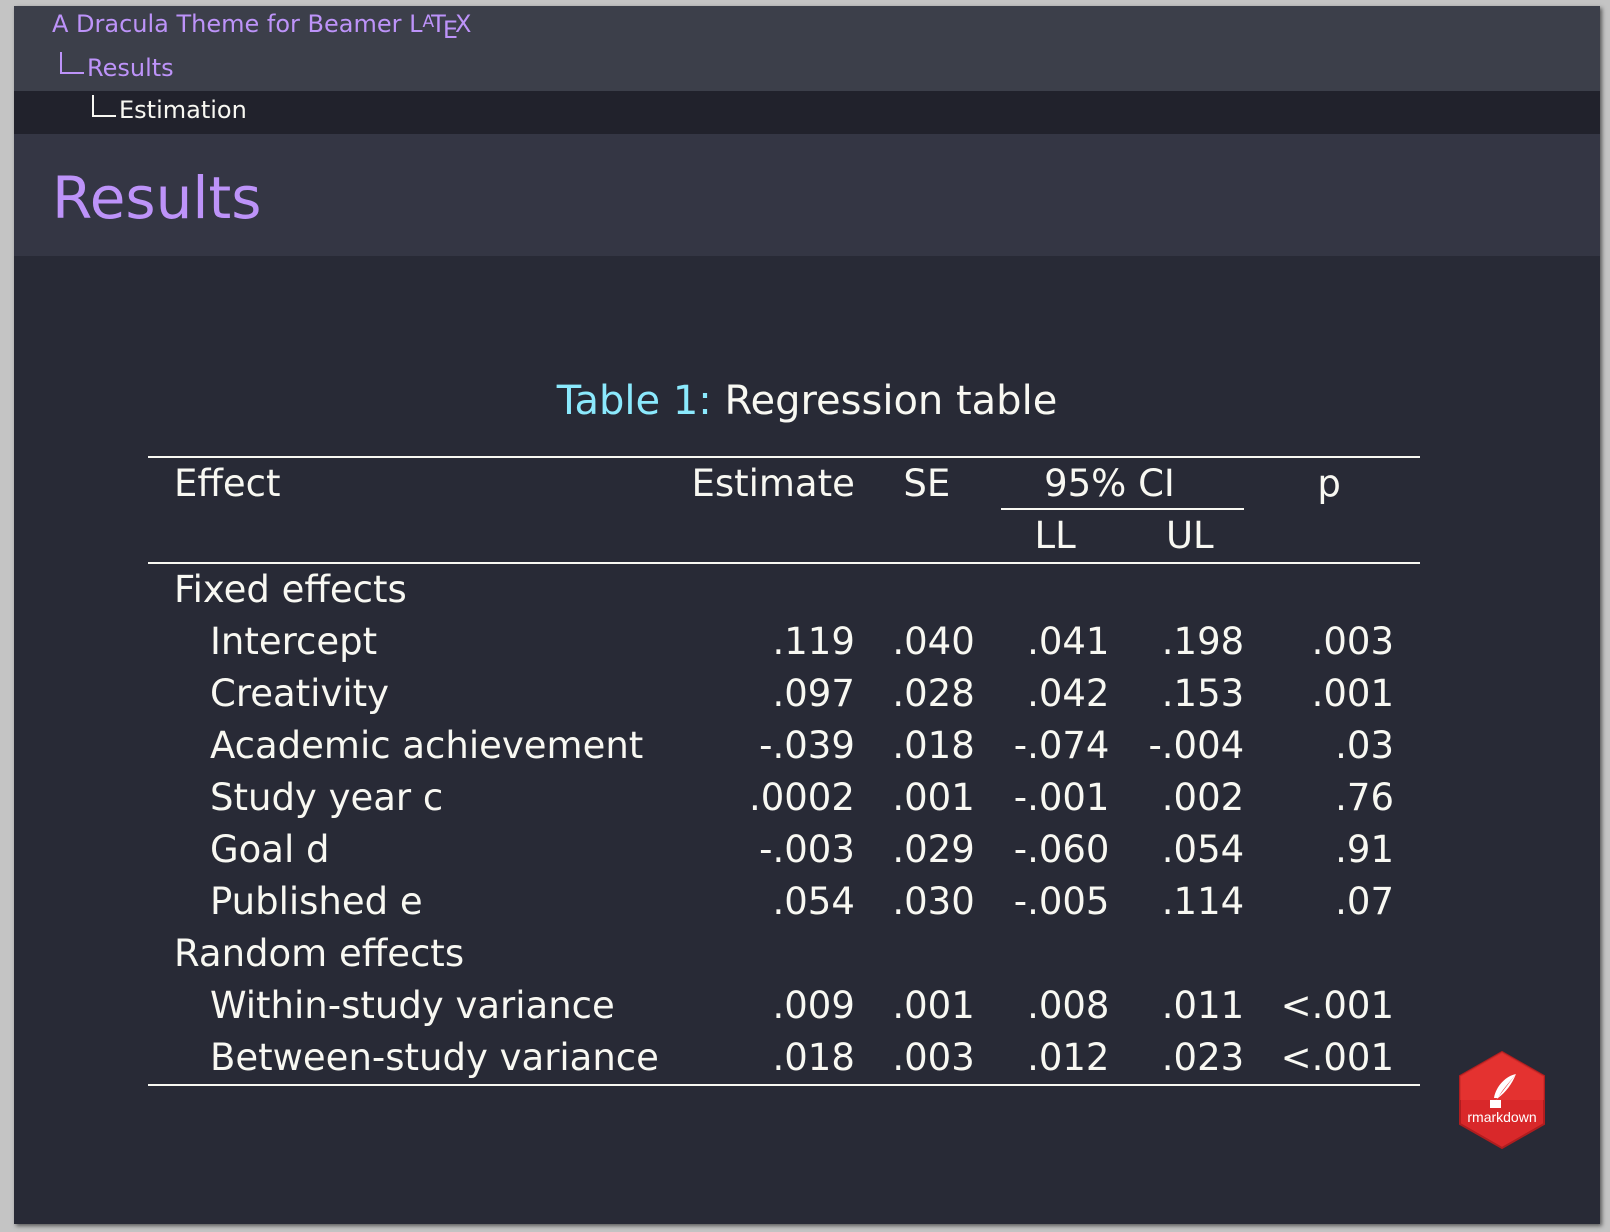 Image resolution: width=1610 pixels, height=1232 pixels. Describe the element at coordinates (1177, 1059) in the screenshot. I see `cell-ul: .023` at that location.